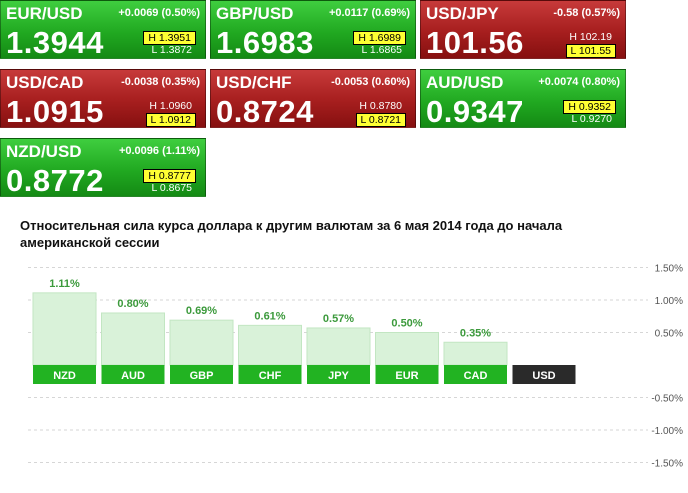  What do you see at coordinates (170, 120) in the screenshot?
I see `low-value: L 1.0912` at bounding box center [170, 120].